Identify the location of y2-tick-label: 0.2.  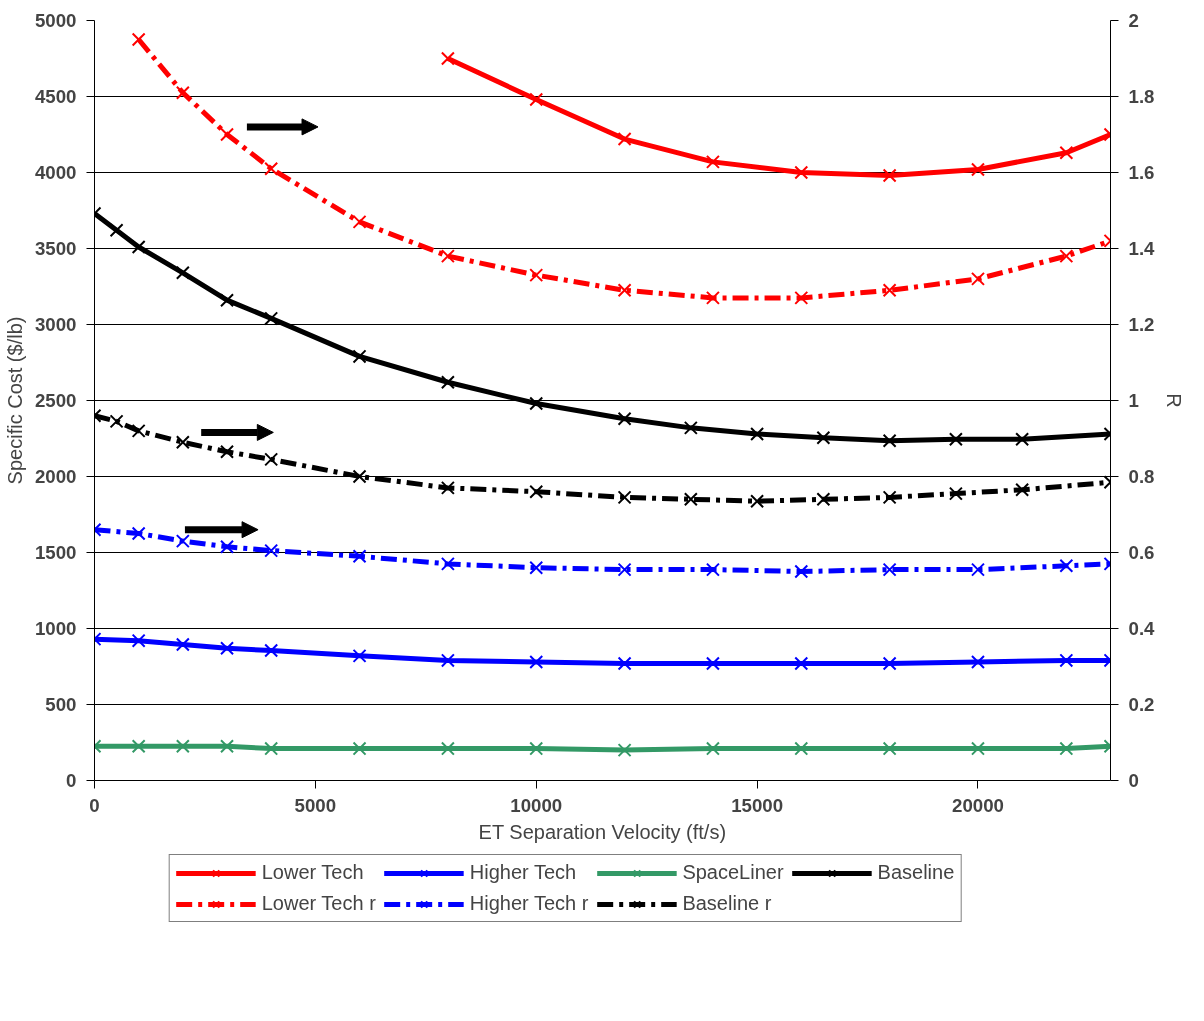
(1141, 704).